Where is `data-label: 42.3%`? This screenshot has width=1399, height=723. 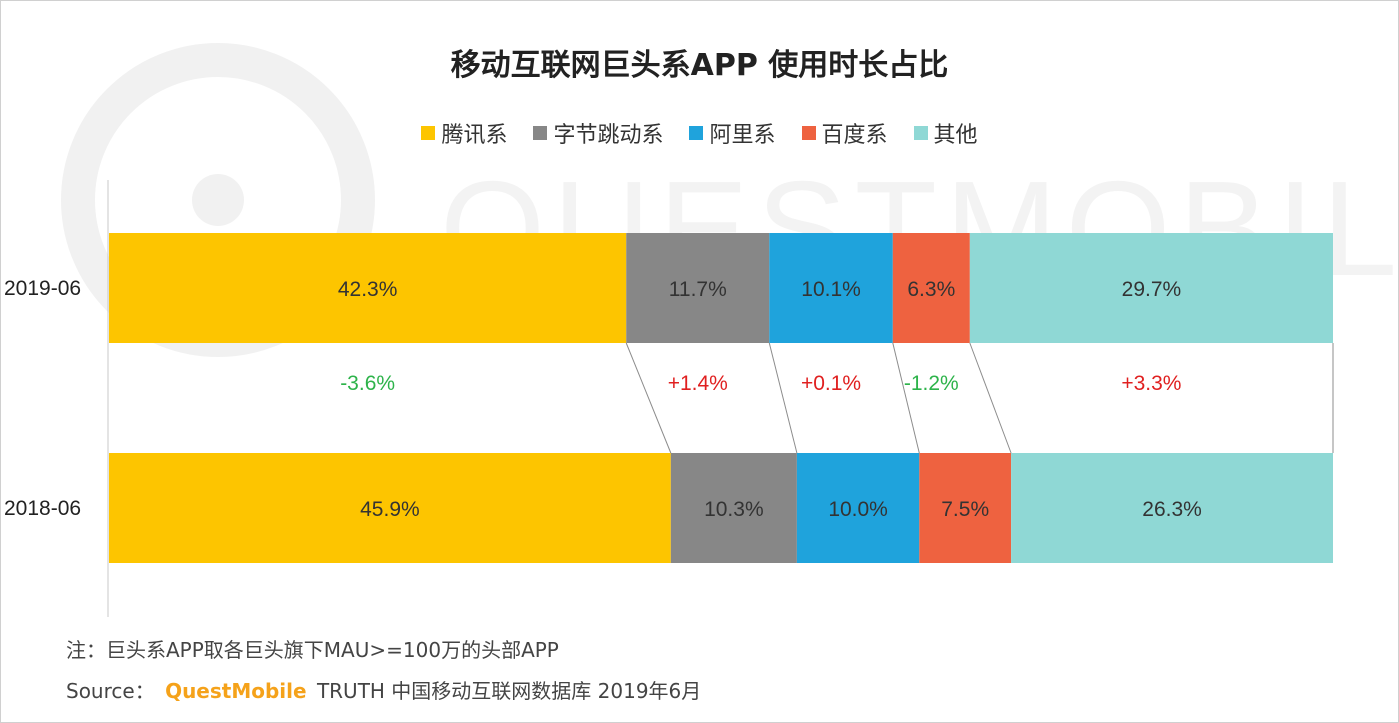 data-label: 42.3% is located at coordinates (368, 289).